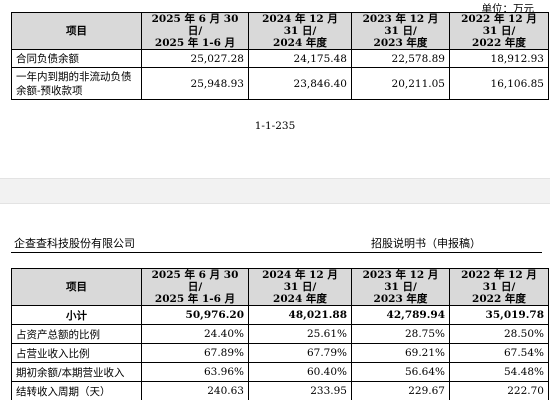  I want to click on cell-value: 28.75%, so click(400, 334).